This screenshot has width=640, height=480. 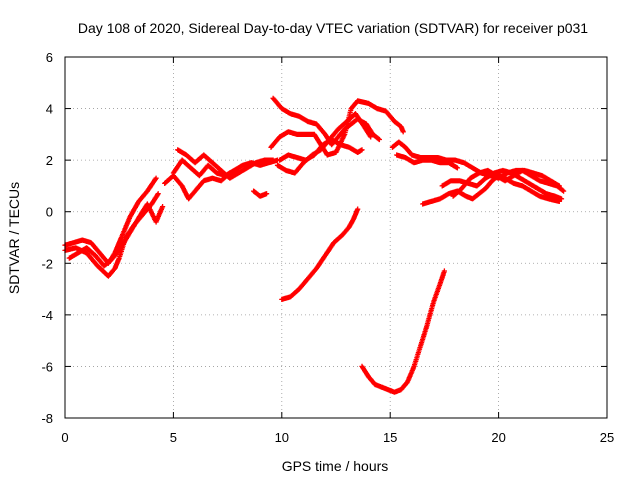 I want to click on y-tick-label: 4, so click(x=49, y=109).